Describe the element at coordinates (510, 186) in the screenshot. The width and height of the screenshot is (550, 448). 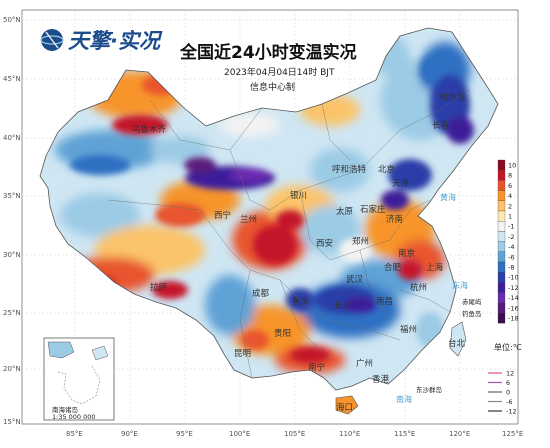
I see `legend-value: 6` at that location.